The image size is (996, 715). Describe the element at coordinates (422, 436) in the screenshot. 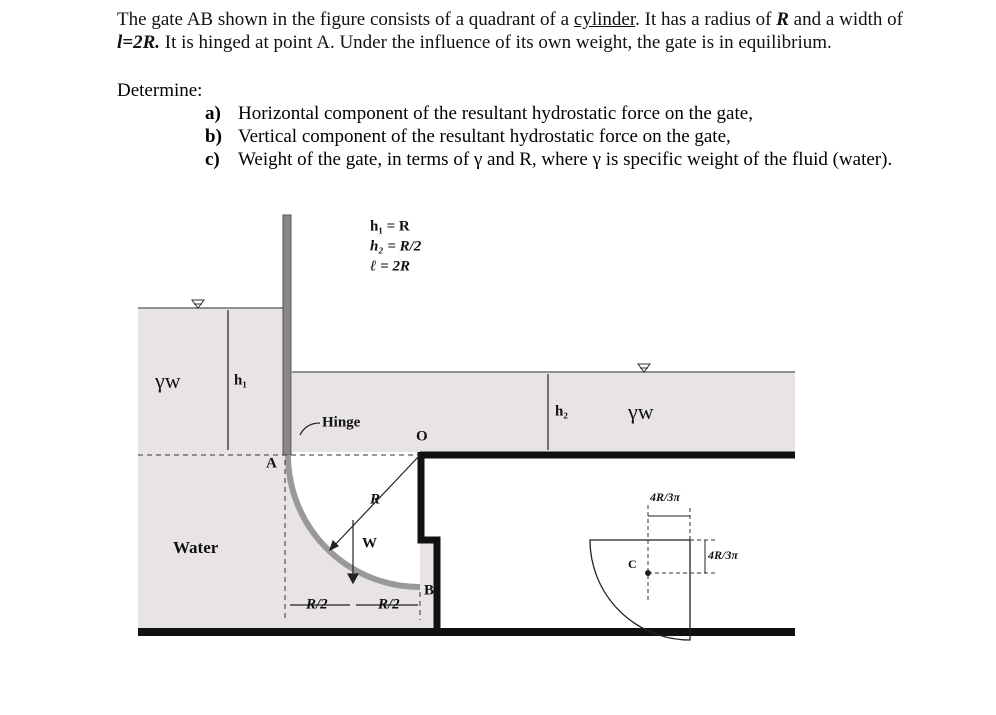

I see `label: O` at that location.